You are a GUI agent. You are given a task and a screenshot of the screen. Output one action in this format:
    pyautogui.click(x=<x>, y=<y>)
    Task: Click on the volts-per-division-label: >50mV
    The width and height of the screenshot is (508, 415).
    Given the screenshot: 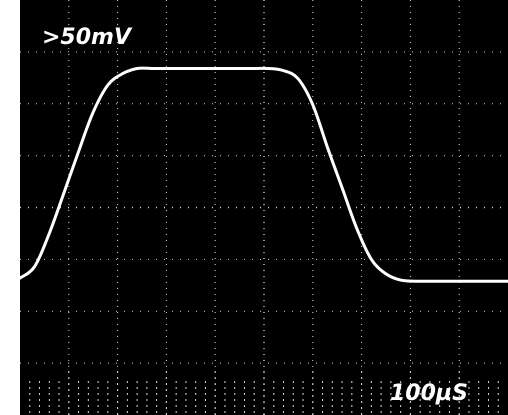 What is the action you would take?
    pyautogui.click(x=87, y=37)
    